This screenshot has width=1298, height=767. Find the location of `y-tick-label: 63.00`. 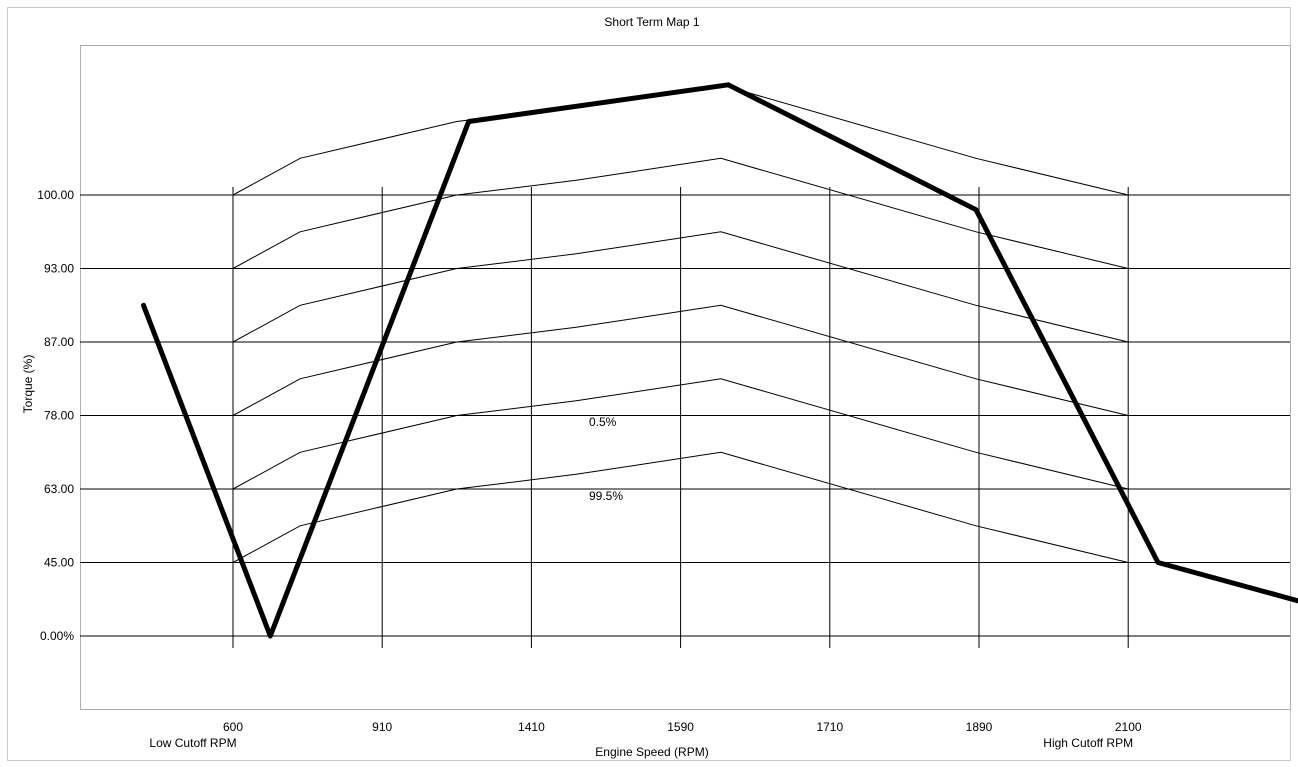

y-tick-label: 63.00 is located at coordinates (59, 489).